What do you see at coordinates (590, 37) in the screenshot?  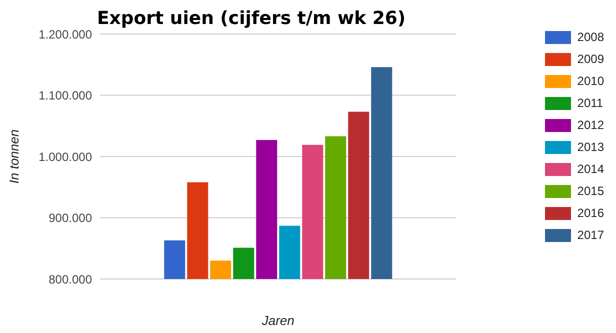 I see `legend-label: 2008` at bounding box center [590, 37].